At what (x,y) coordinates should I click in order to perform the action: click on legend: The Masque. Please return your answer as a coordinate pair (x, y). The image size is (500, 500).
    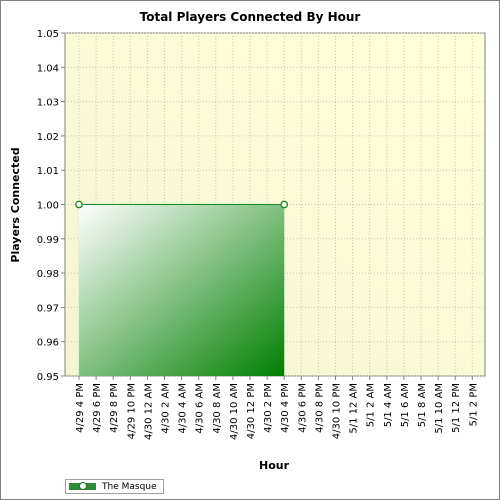
    Looking at the image, I should click on (114, 486).